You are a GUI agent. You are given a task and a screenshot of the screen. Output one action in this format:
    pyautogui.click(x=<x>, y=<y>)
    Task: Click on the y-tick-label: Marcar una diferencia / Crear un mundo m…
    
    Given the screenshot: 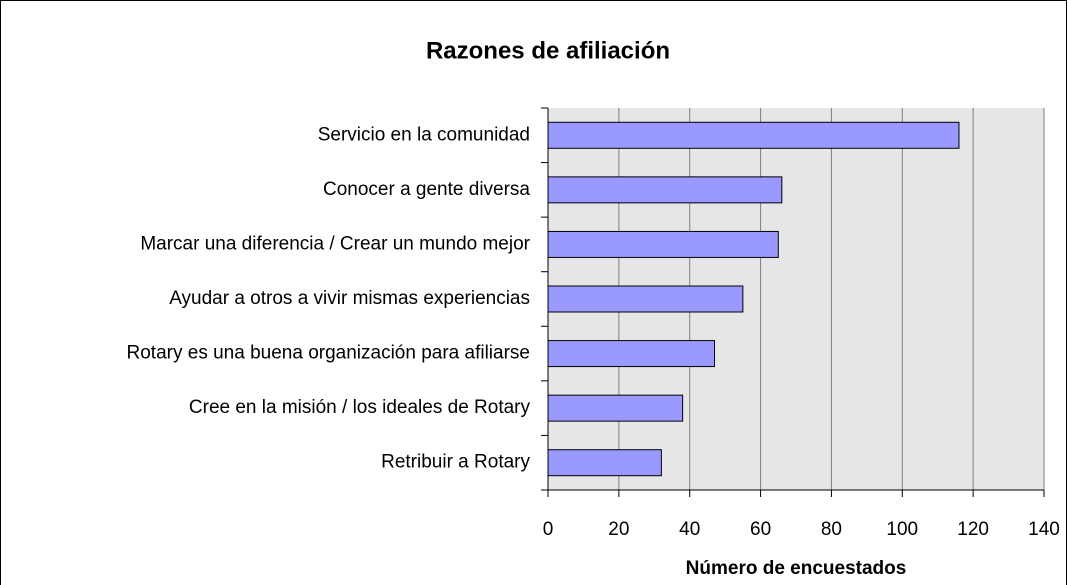 What is the action you would take?
    pyautogui.click(x=335, y=243)
    